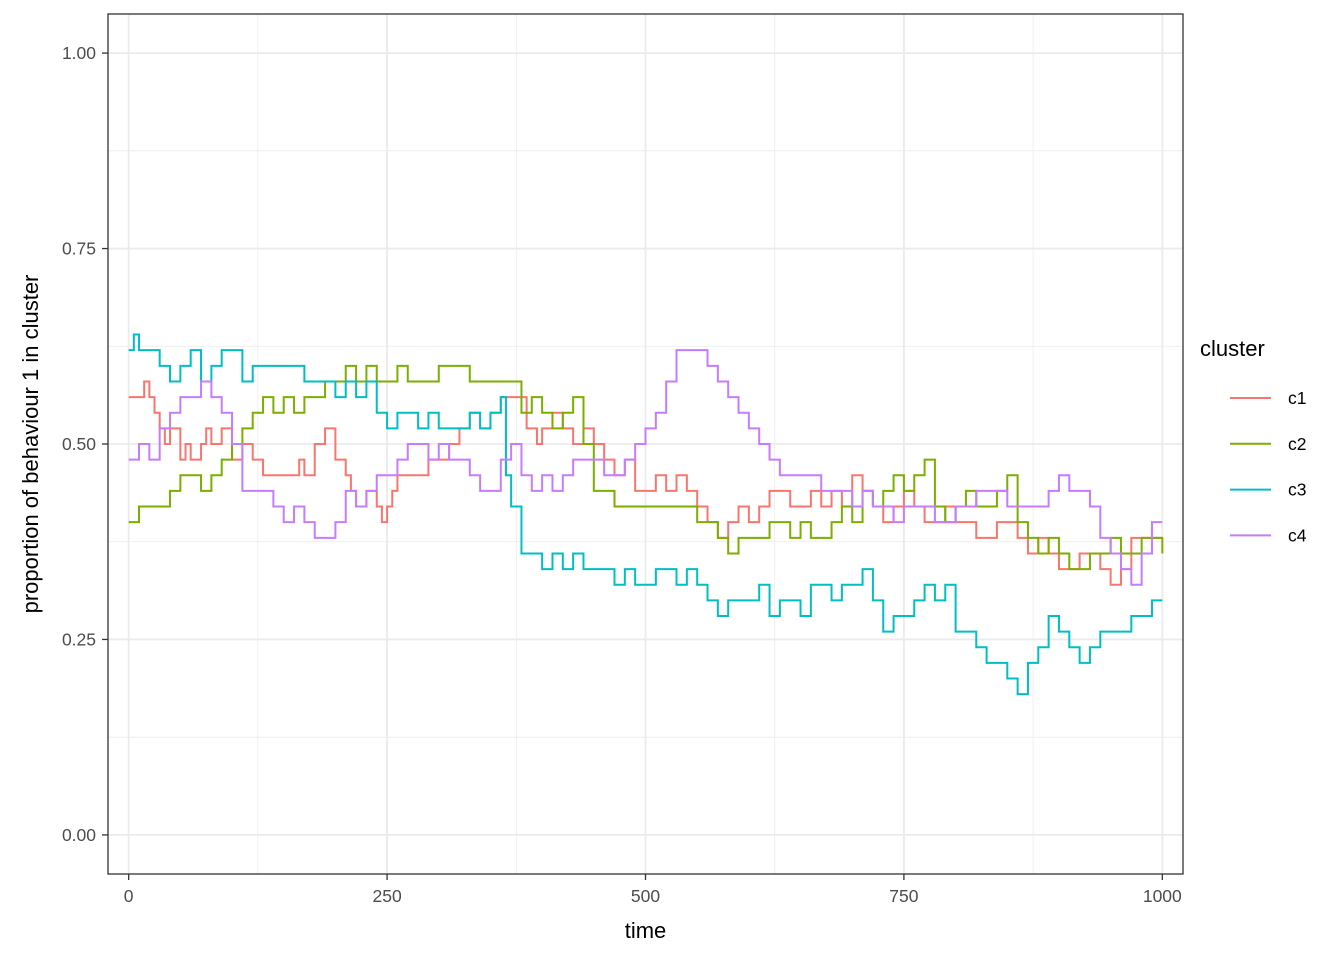  What do you see at coordinates (79, 53) in the screenshot?
I see `y-tick-label: 1.00` at bounding box center [79, 53].